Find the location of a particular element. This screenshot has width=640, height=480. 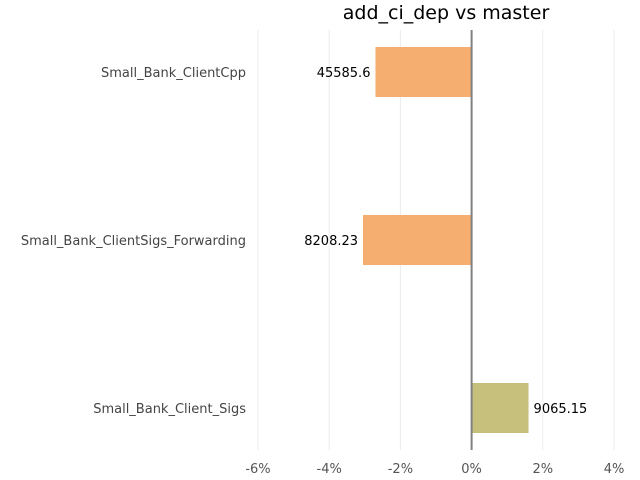

x-tick-label: 4% is located at coordinates (614, 469).